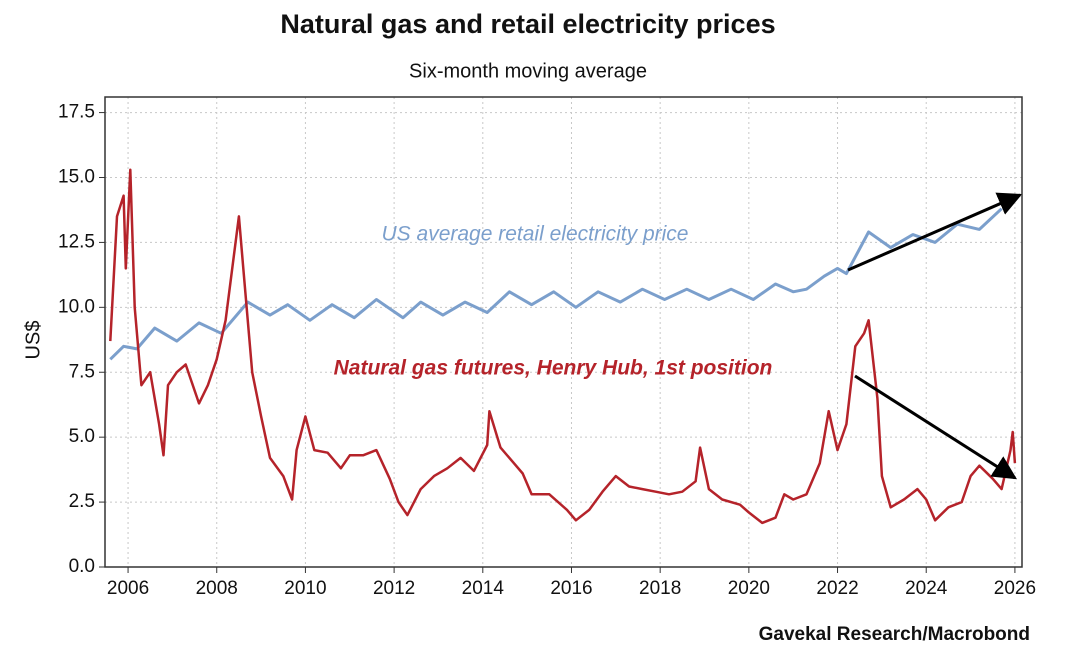 The height and width of the screenshot is (666, 1080). I want to click on x-tick-label: 2012, so click(394, 588).